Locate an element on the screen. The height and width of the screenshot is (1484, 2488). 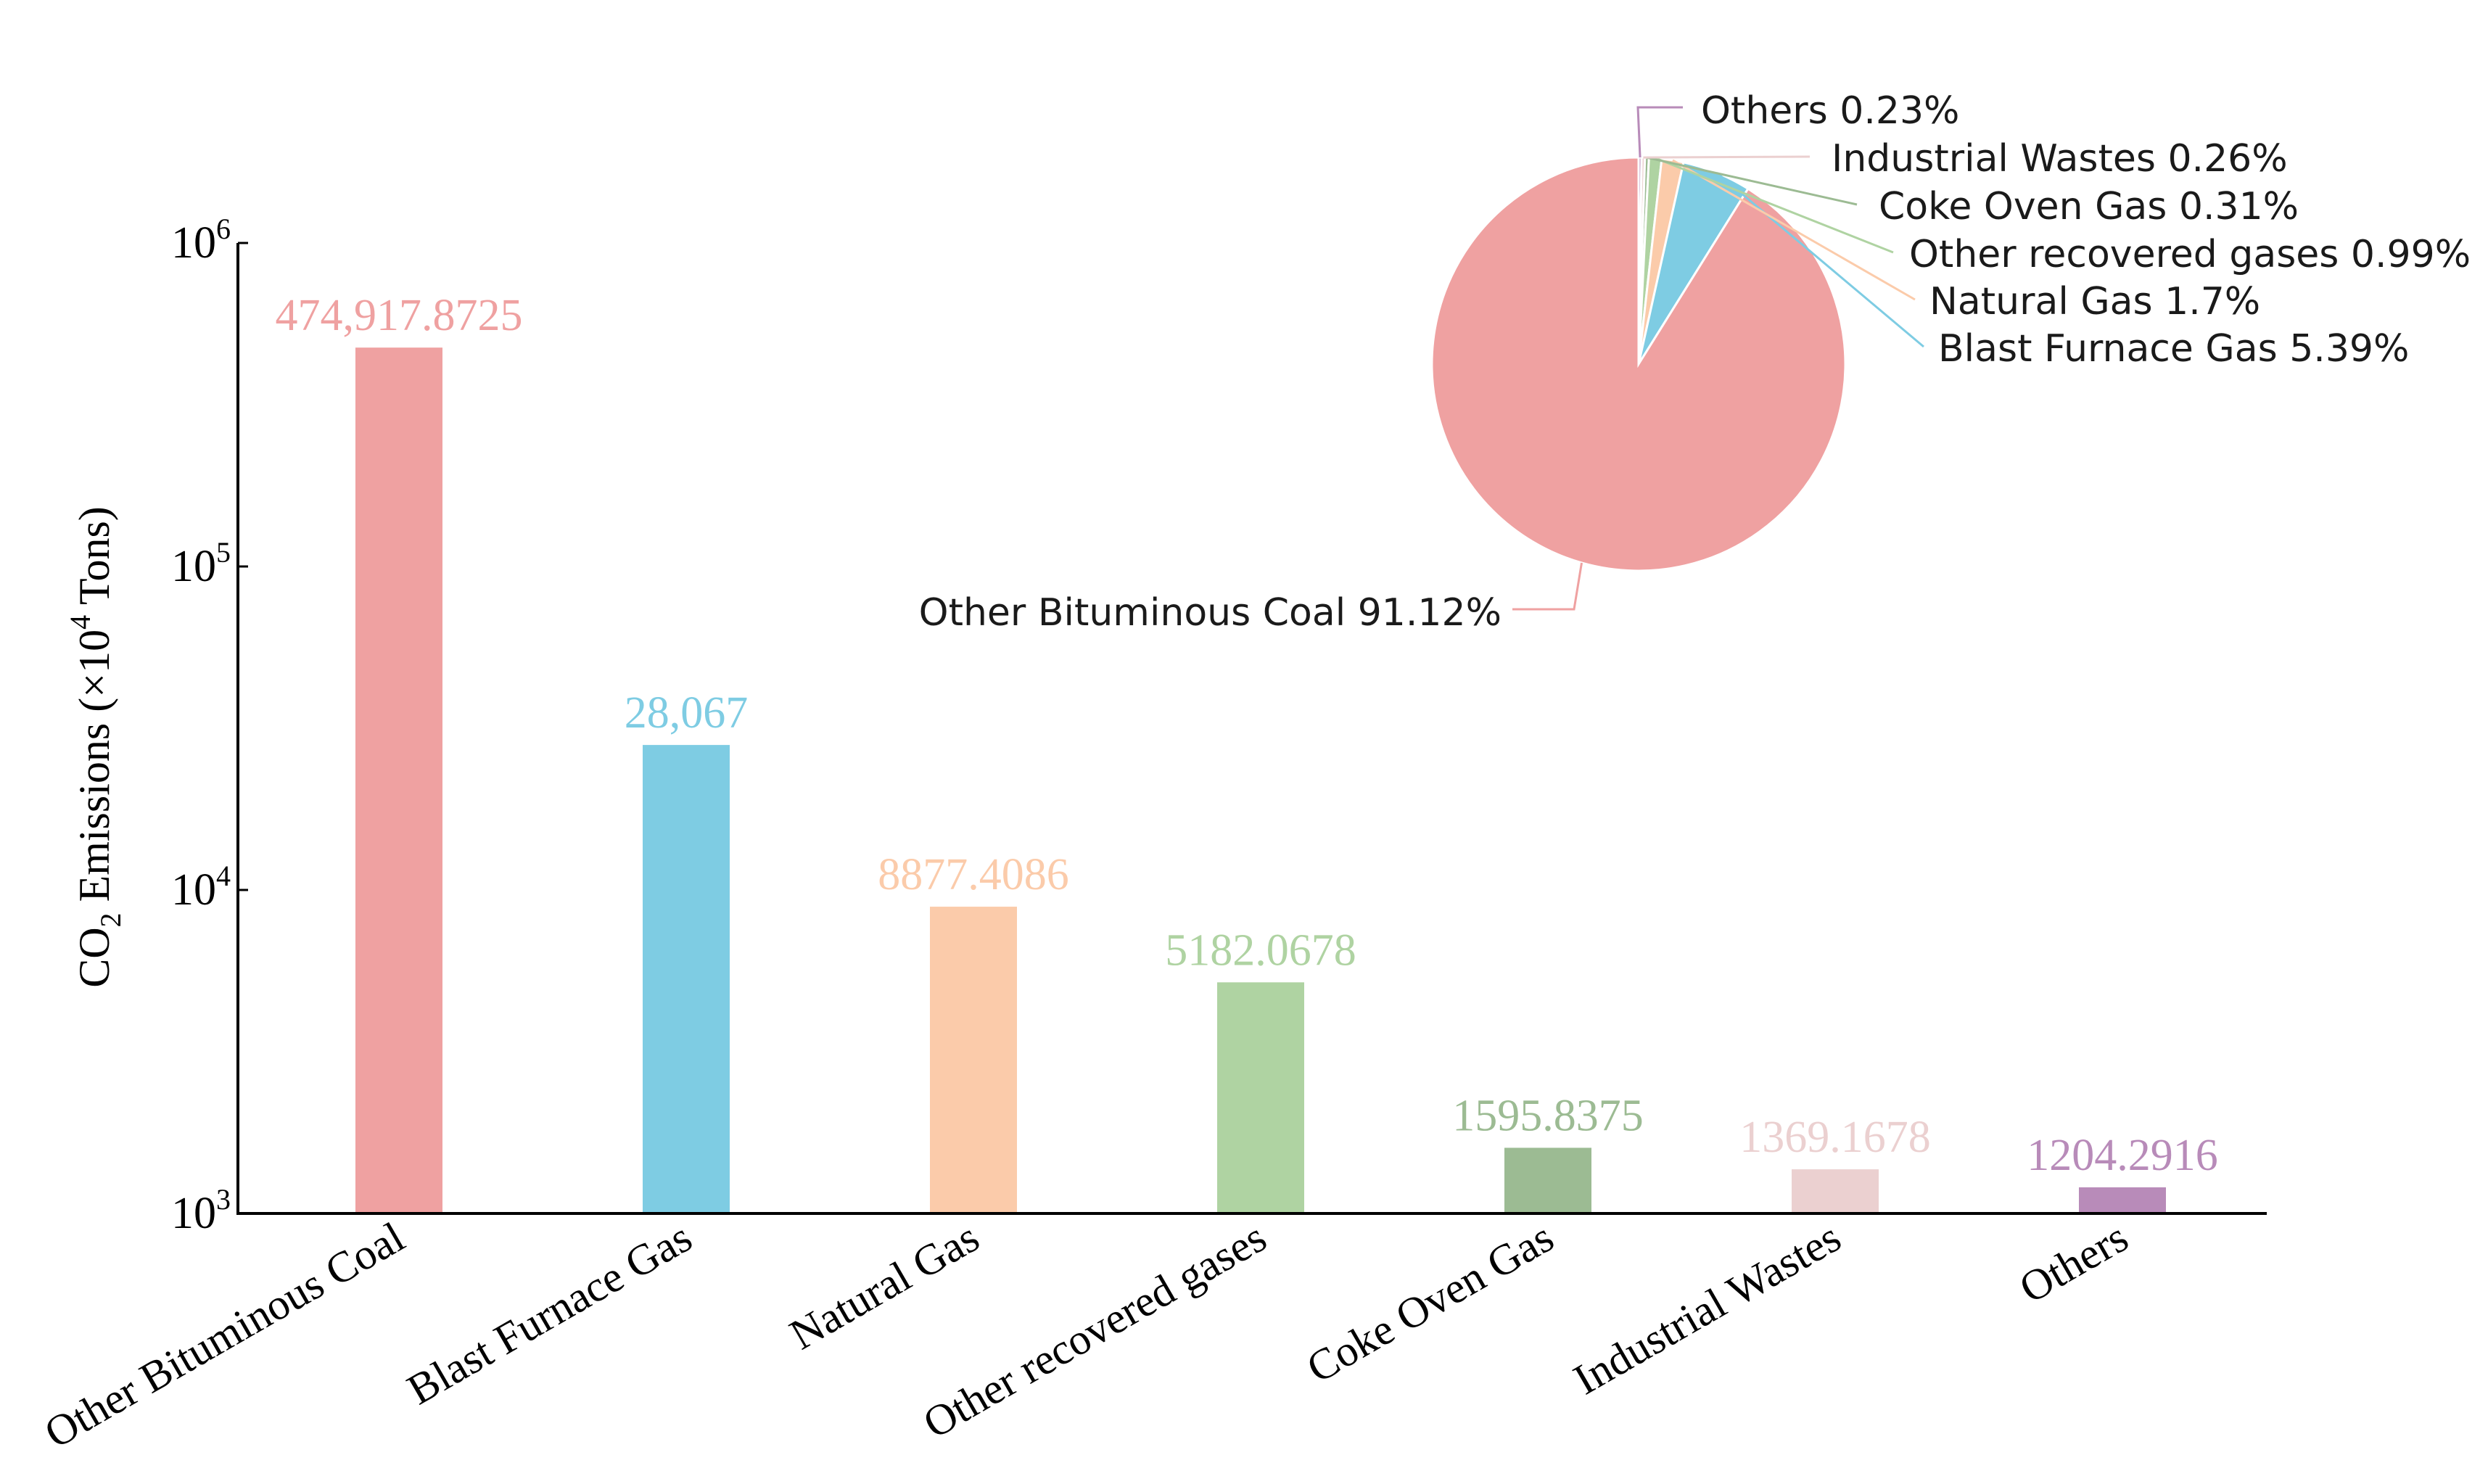
x-tick-label: Other Bituminous Coal is located at coordinates (225, 1335).